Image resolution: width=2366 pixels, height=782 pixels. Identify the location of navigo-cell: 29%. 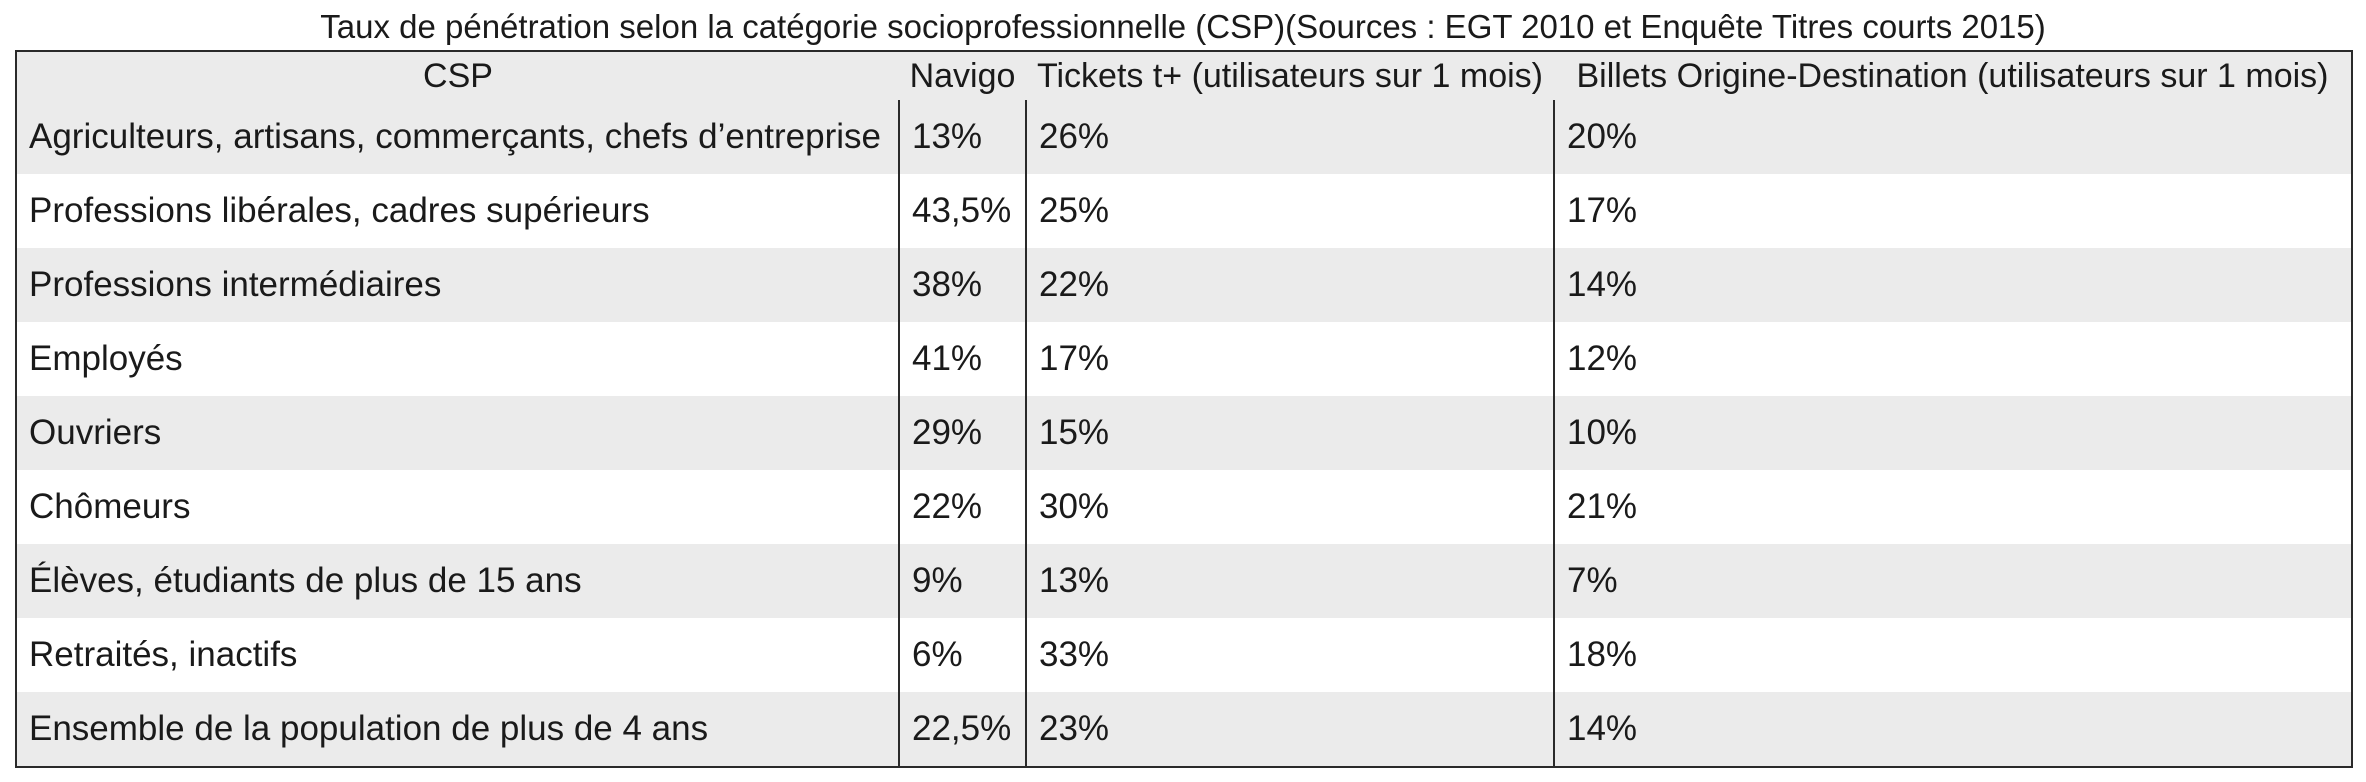
(962, 433).